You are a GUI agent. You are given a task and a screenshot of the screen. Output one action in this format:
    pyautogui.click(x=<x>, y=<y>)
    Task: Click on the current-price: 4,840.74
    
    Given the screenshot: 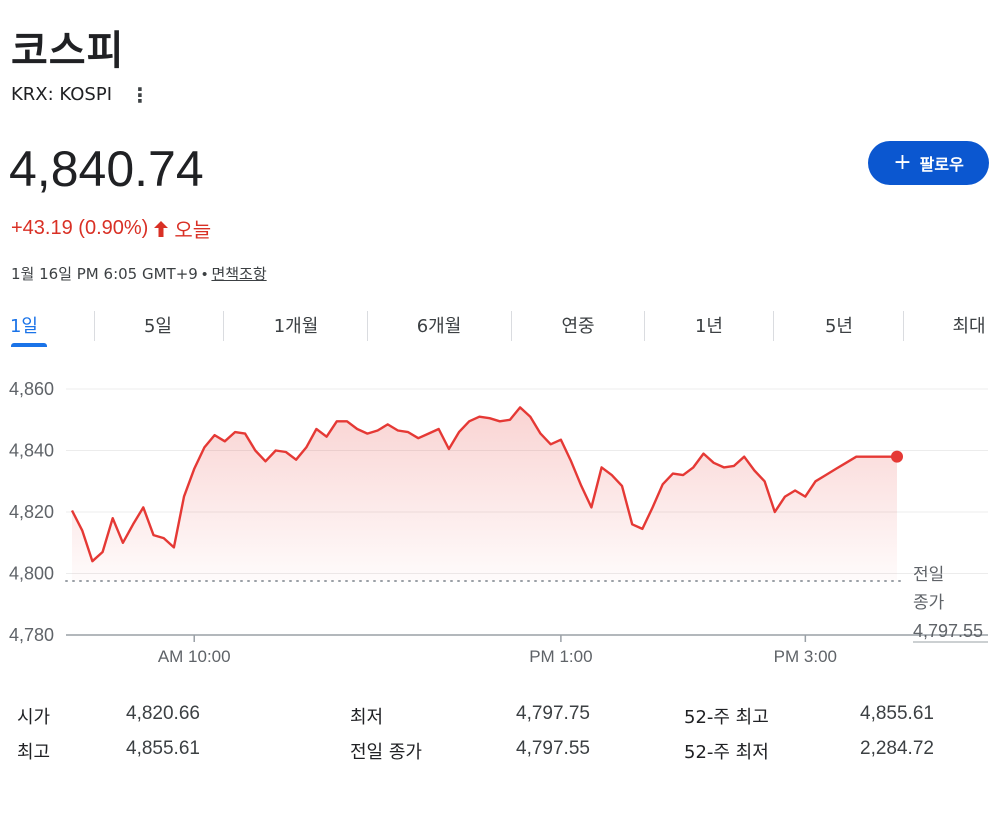 What is the action you would take?
    pyautogui.click(x=106, y=169)
    